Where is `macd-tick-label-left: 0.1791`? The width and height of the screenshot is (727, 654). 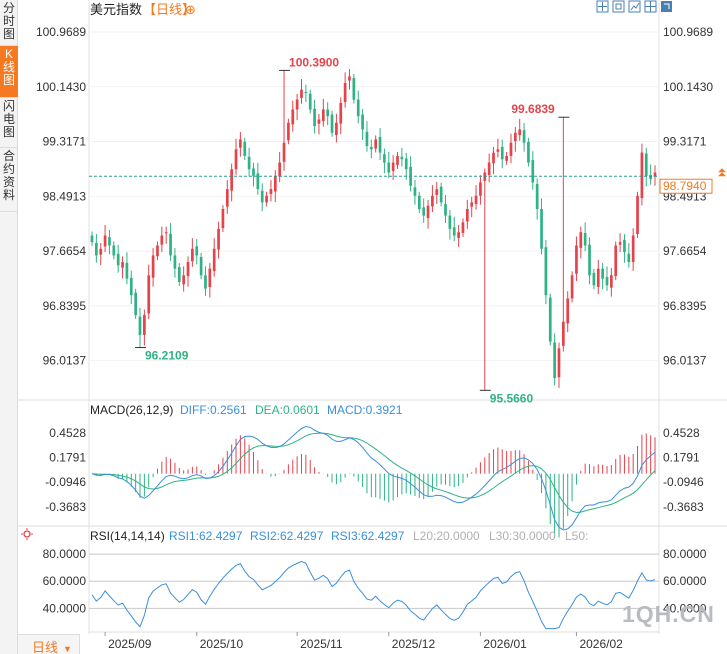 macd-tick-label-left: 0.1791 is located at coordinates (67, 458).